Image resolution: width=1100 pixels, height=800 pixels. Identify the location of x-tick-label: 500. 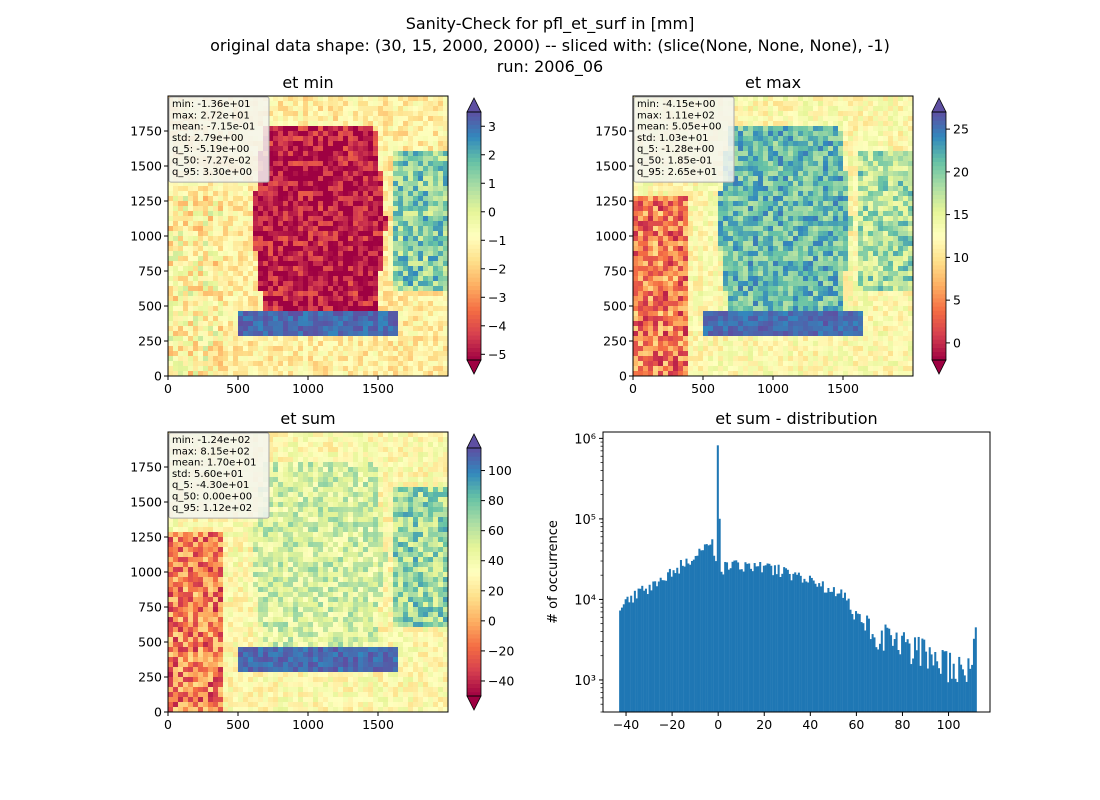
(238, 724).